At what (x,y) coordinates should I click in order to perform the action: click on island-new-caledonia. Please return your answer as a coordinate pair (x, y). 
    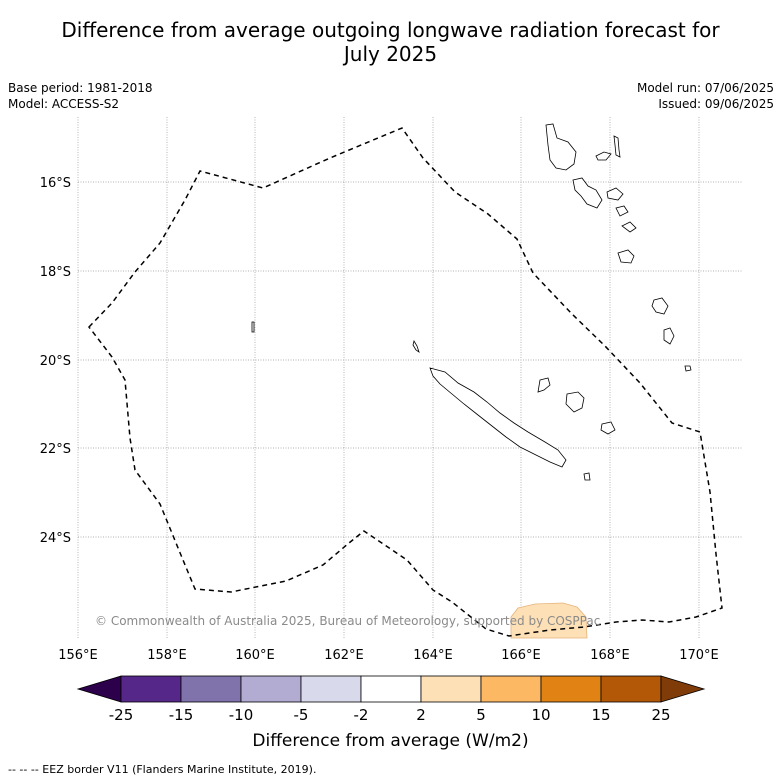
    Looking at the image, I should click on (498, 417).